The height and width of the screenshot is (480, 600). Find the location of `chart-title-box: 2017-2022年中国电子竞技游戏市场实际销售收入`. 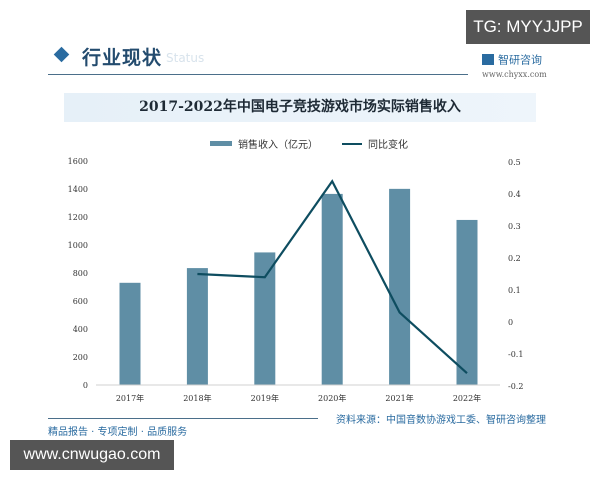

chart-title-box: 2017-2022年中国电子竞技游戏市场实际销售收入 is located at coordinates (300, 107).